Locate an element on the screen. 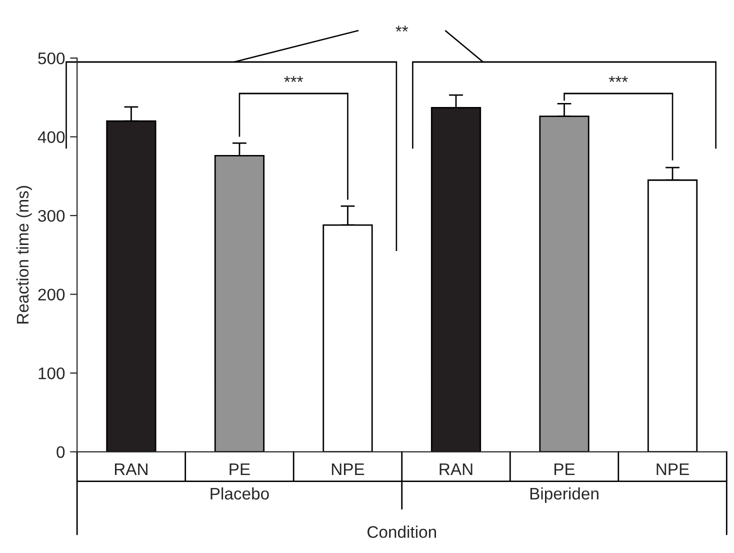 This screenshot has width=734, height=553. y-tick-label: 0 is located at coordinates (60, 452).